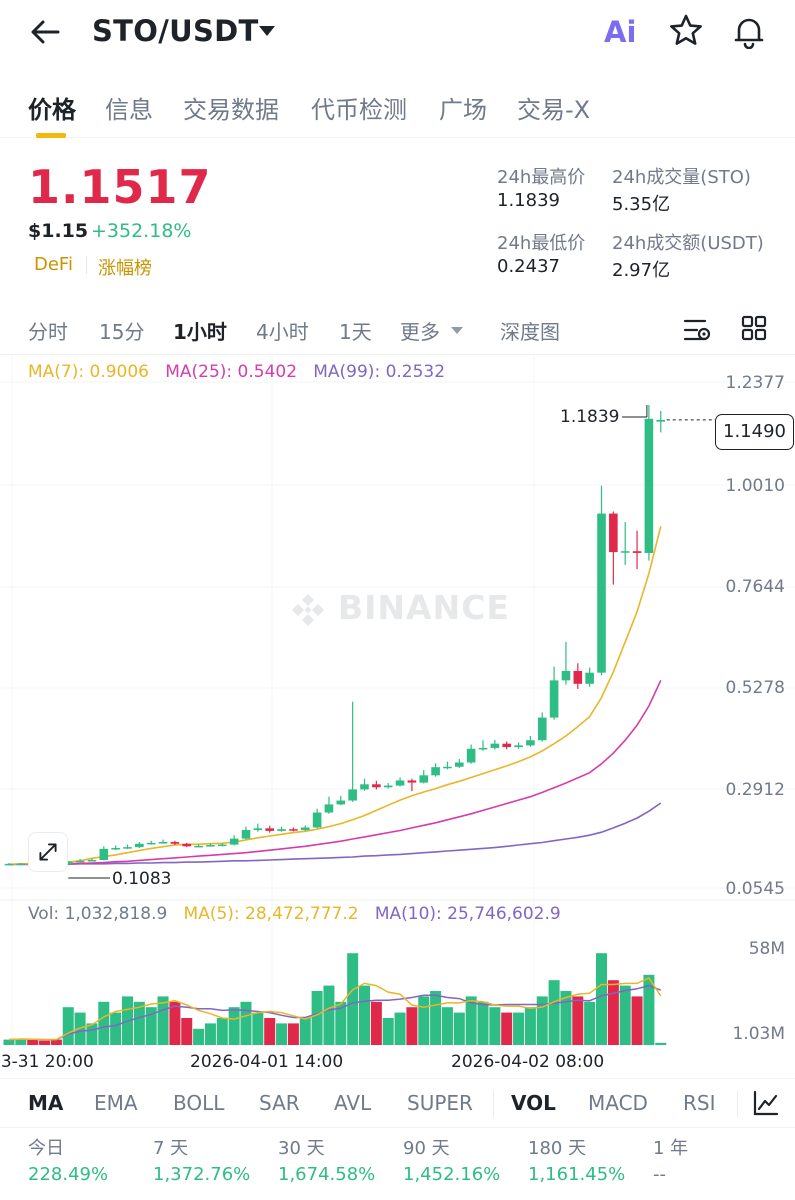  What do you see at coordinates (530, 332) in the screenshot?
I see `interval-depth: 深度图` at bounding box center [530, 332].